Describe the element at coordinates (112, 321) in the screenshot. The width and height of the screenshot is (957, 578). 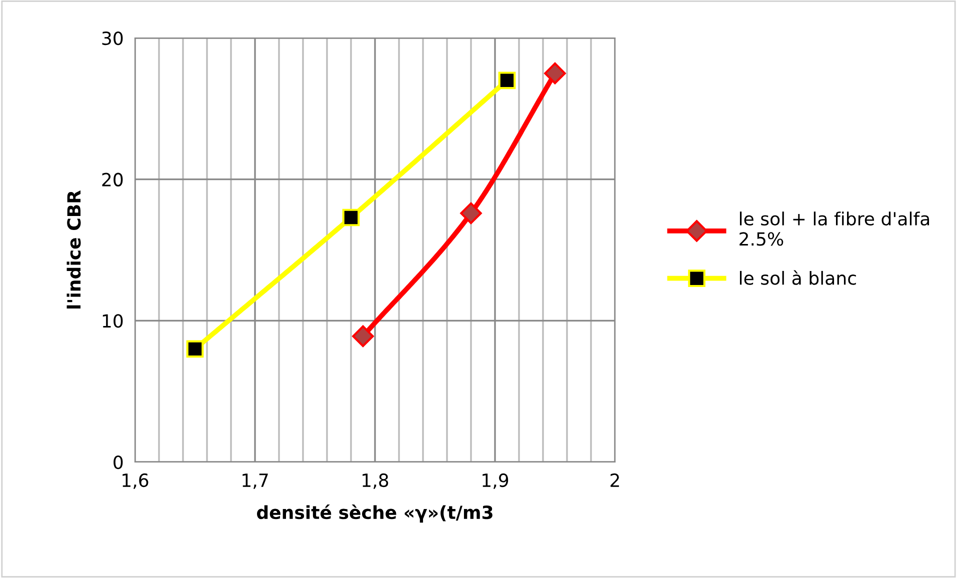
I see `y-tick-label: 10` at that location.